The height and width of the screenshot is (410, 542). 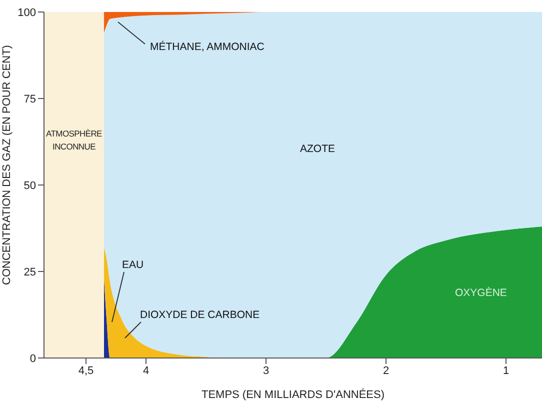 I want to click on y-tick-label: 50, so click(x=30, y=186).